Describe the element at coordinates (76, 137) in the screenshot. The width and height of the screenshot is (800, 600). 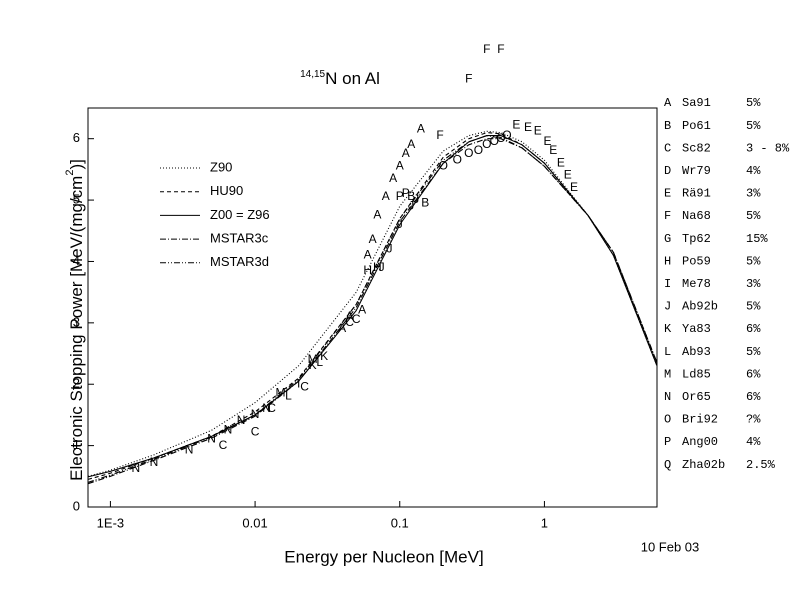
I see `y-tick-label: 6` at that location.